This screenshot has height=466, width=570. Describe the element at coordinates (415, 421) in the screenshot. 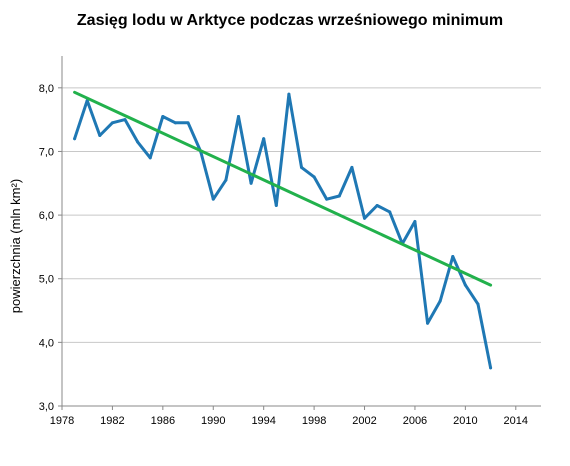

I see `x-tick-label: 2006` at that location.